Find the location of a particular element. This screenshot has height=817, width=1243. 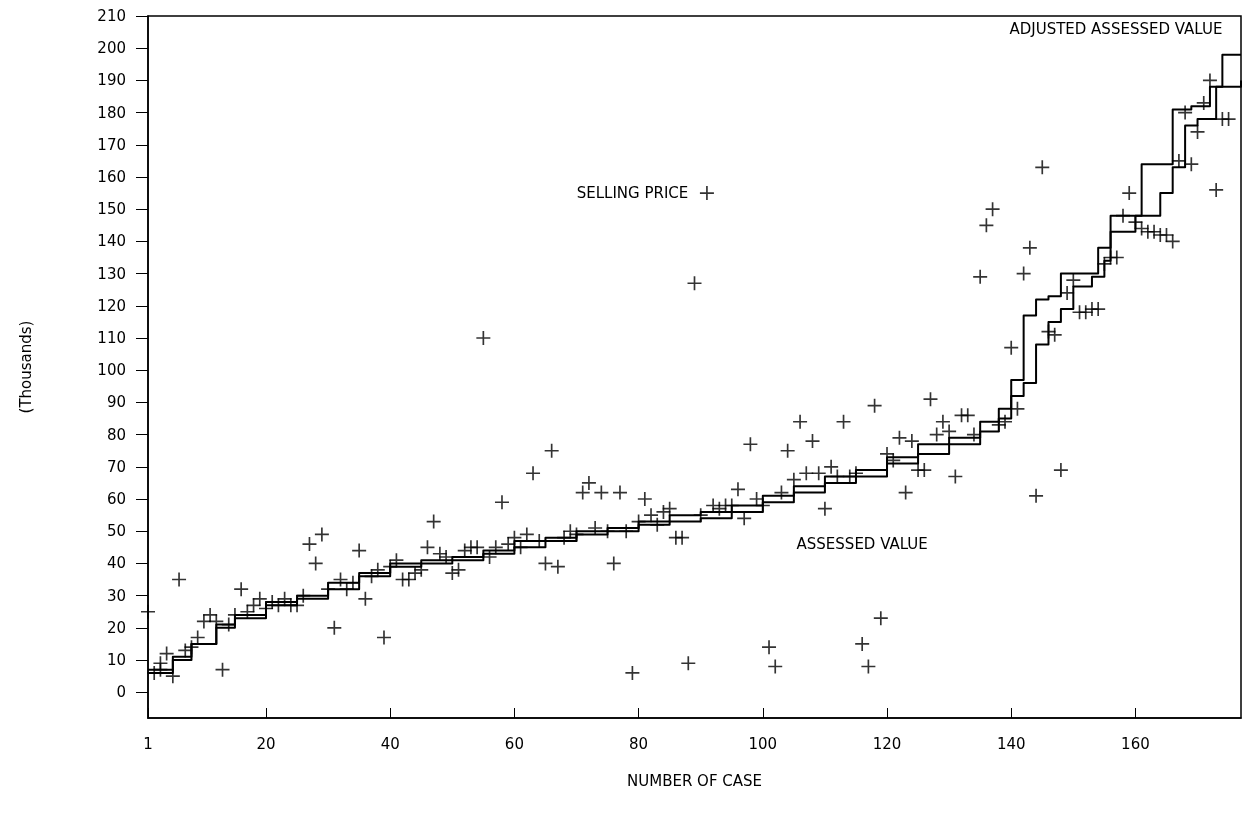

y-tick-label: 110 is located at coordinates (111, 338).